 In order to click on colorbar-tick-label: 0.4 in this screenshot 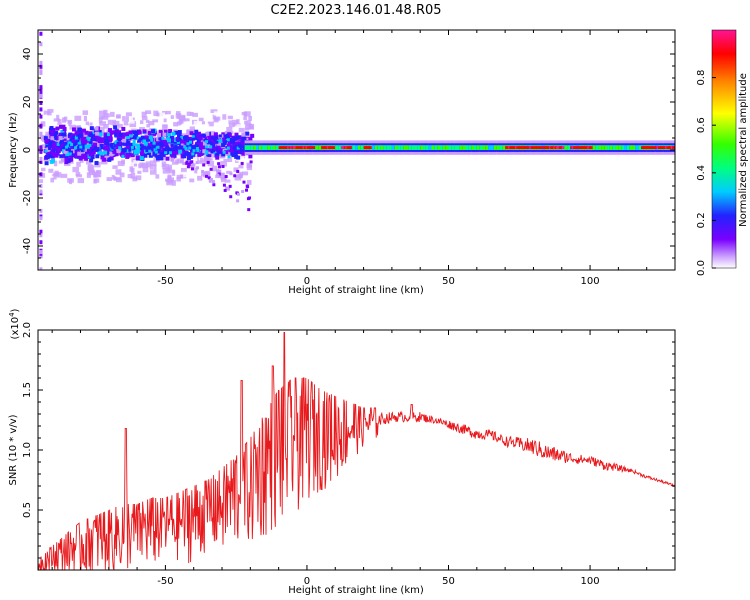, I will do `click(701, 173)`.